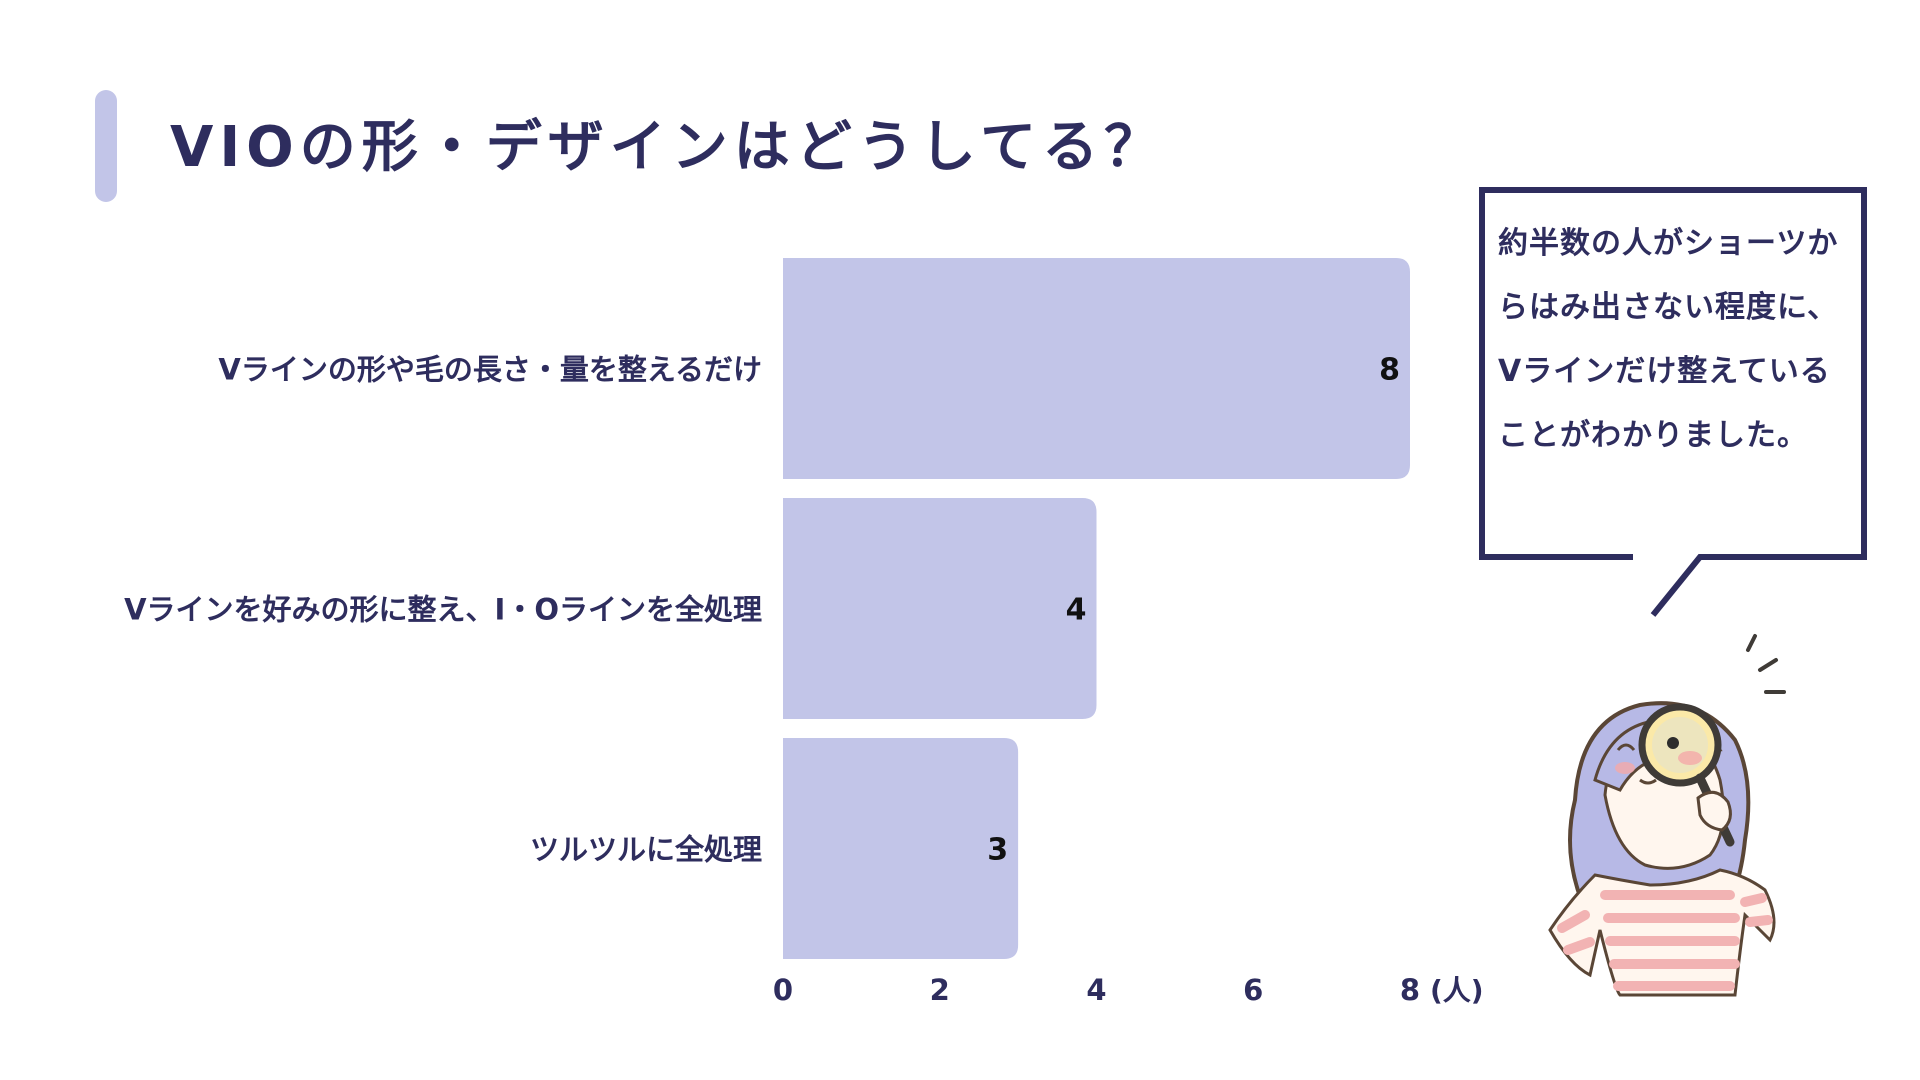 This screenshot has height=1080, width=1920. Describe the element at coordinates (646, 850) in the screenshot. I see `category-label: ツルツルに全処理` at that location.